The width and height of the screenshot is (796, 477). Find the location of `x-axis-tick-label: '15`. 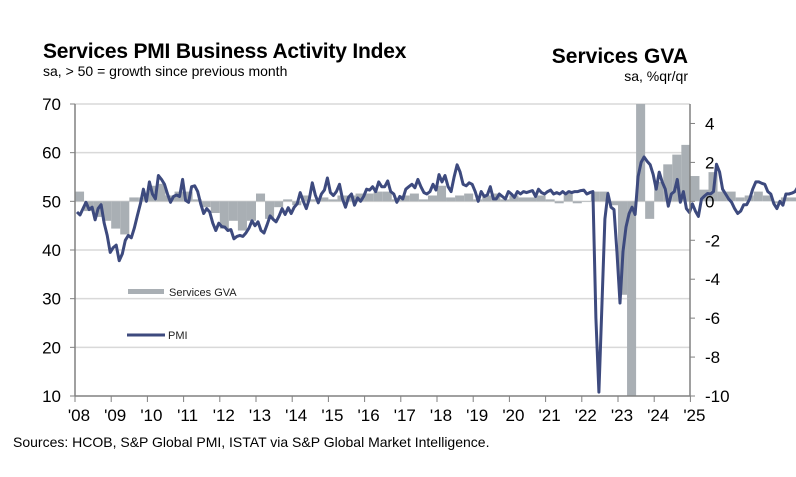

x-axis-tick-label: '15 is located at coordinates (332, 415).